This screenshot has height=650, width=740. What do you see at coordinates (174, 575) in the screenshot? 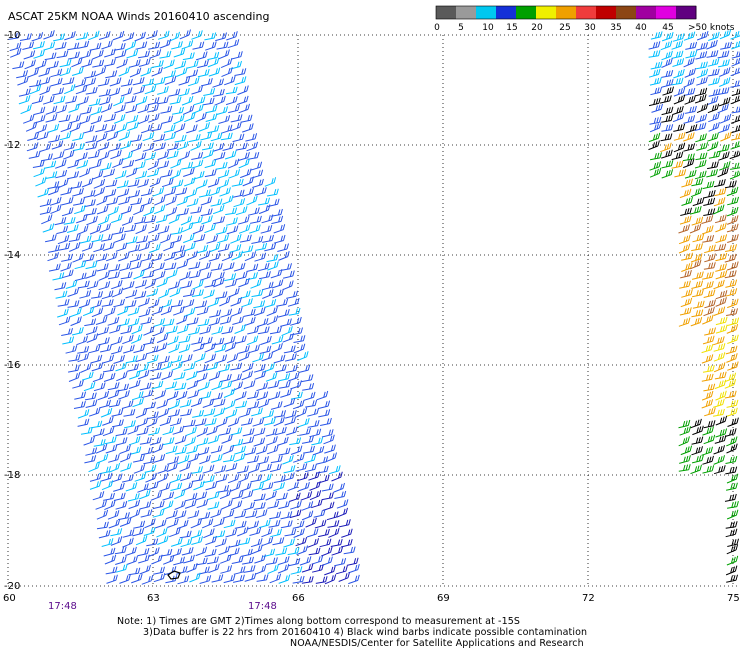
I see `island-outline` at bounding box center [174, 575].